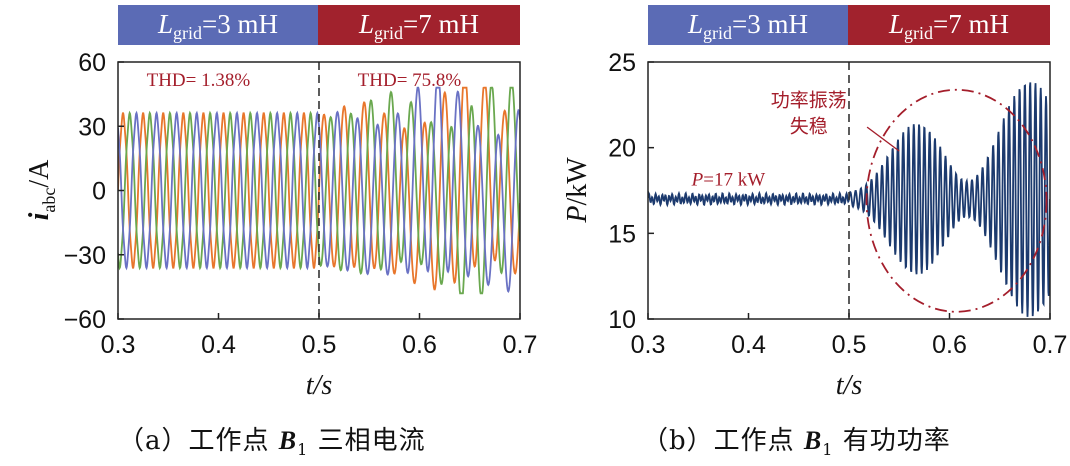 Image resolution: width=1070 pixels, height=466 pixels. Describe the element at coordinates (728, 180) in the screenshot. I see `power-annotation: P=17 kW` at that location.